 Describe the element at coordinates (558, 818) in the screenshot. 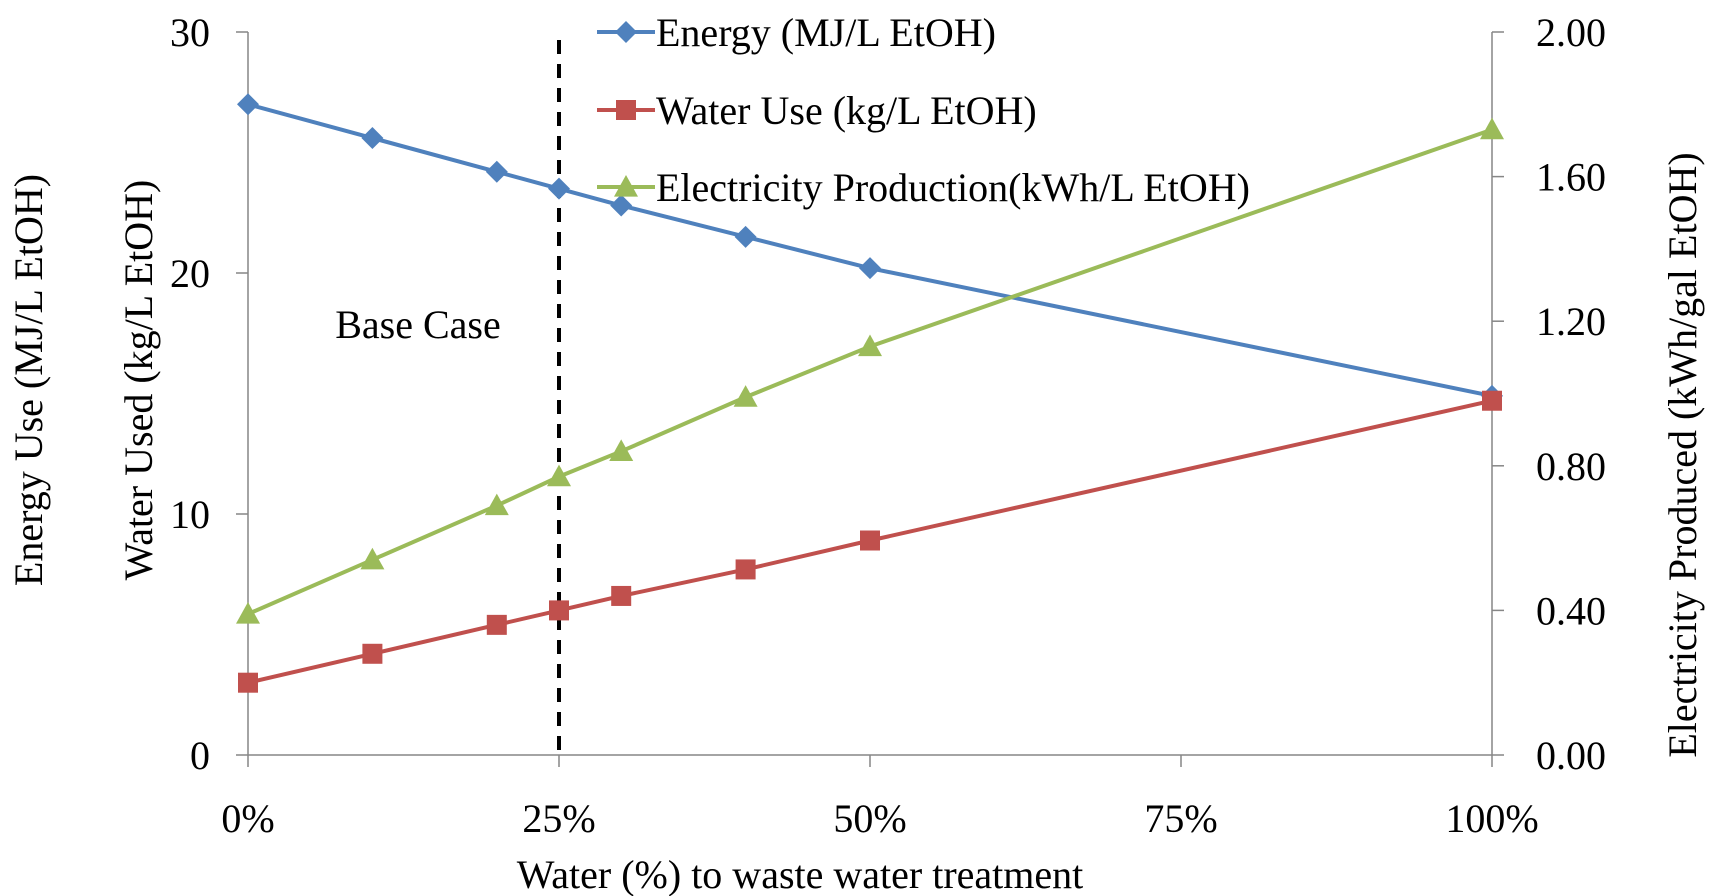

I see `x-tick-label: 25%` at that location.